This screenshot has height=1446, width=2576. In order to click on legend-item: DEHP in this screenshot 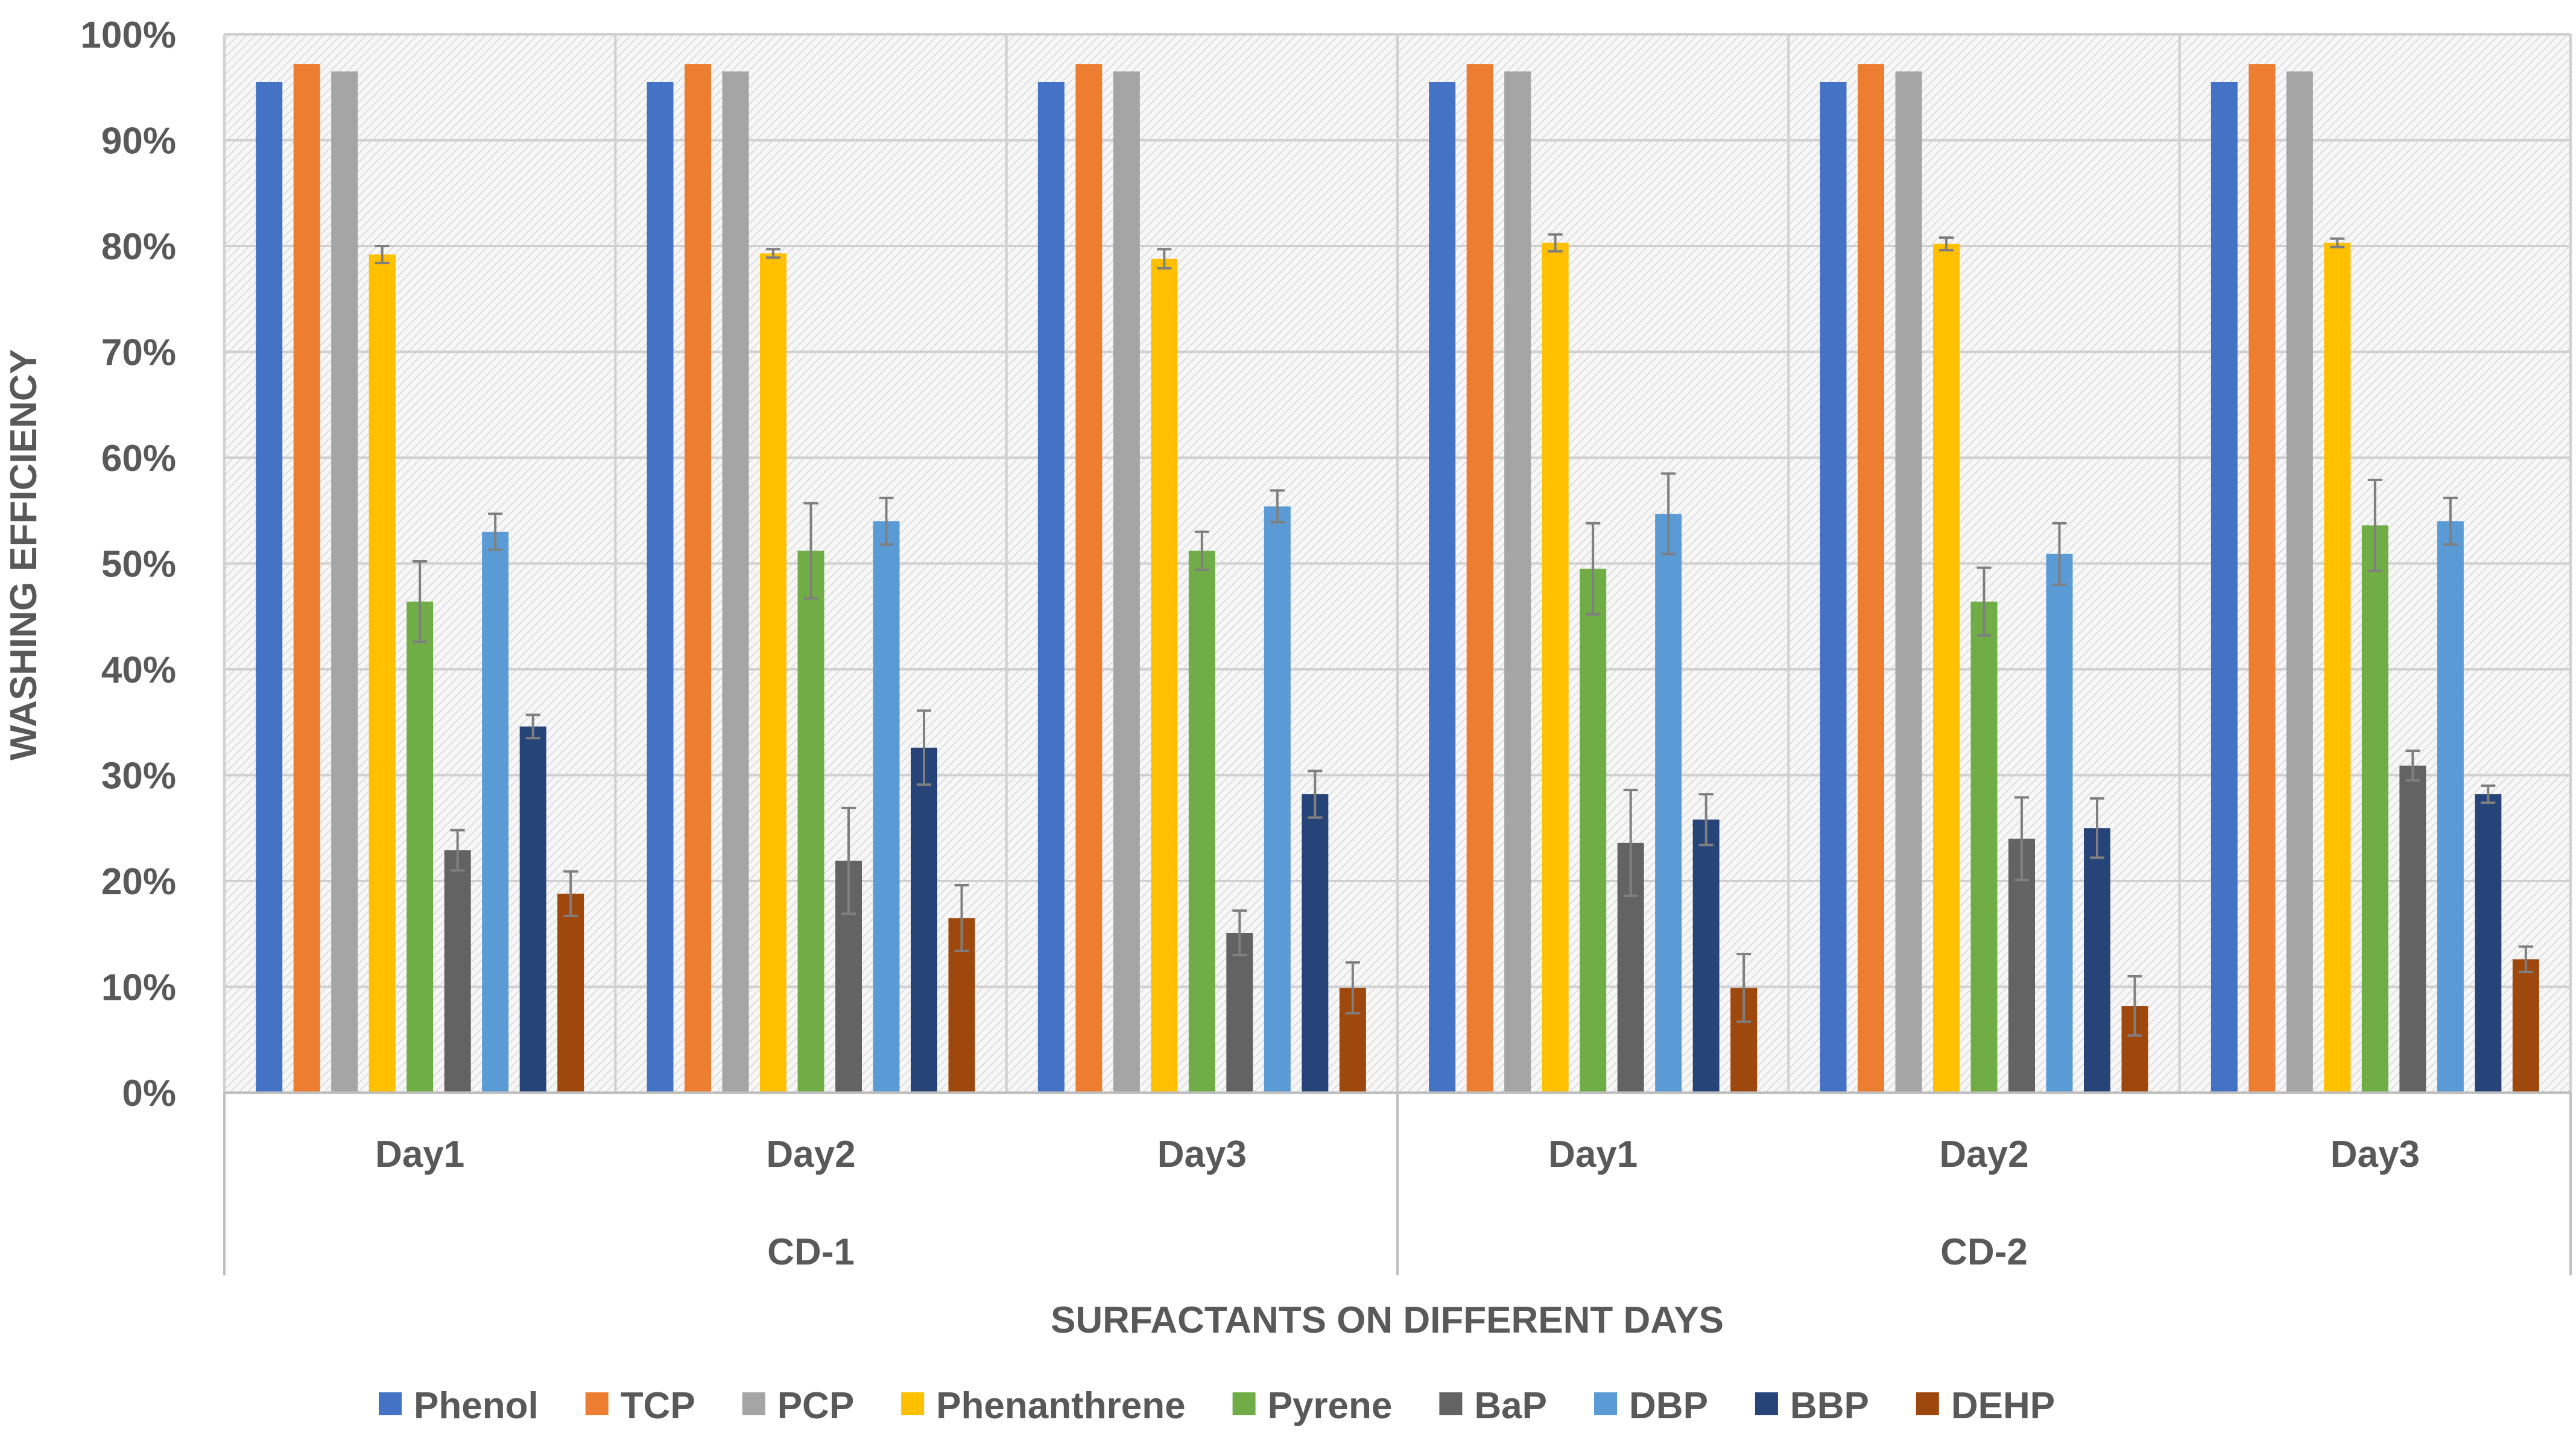, I will do `click(1985, 1406)`.